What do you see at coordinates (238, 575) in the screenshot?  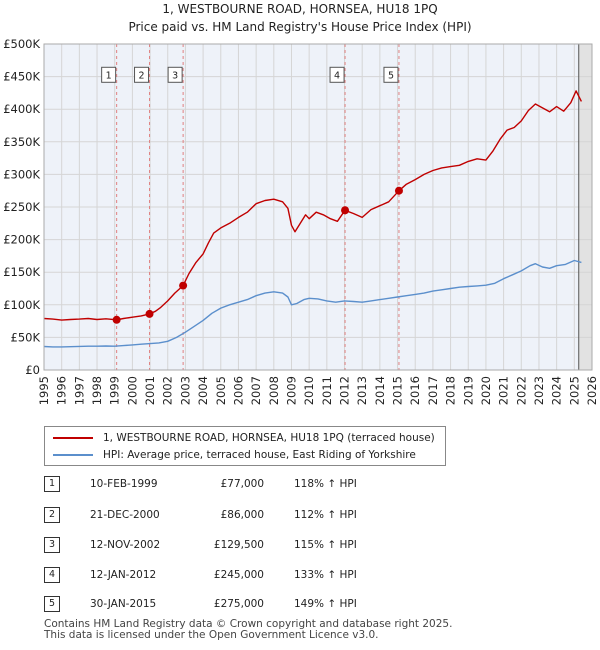 I see `sale-price: £245,000` at bounding box center [238, 575].